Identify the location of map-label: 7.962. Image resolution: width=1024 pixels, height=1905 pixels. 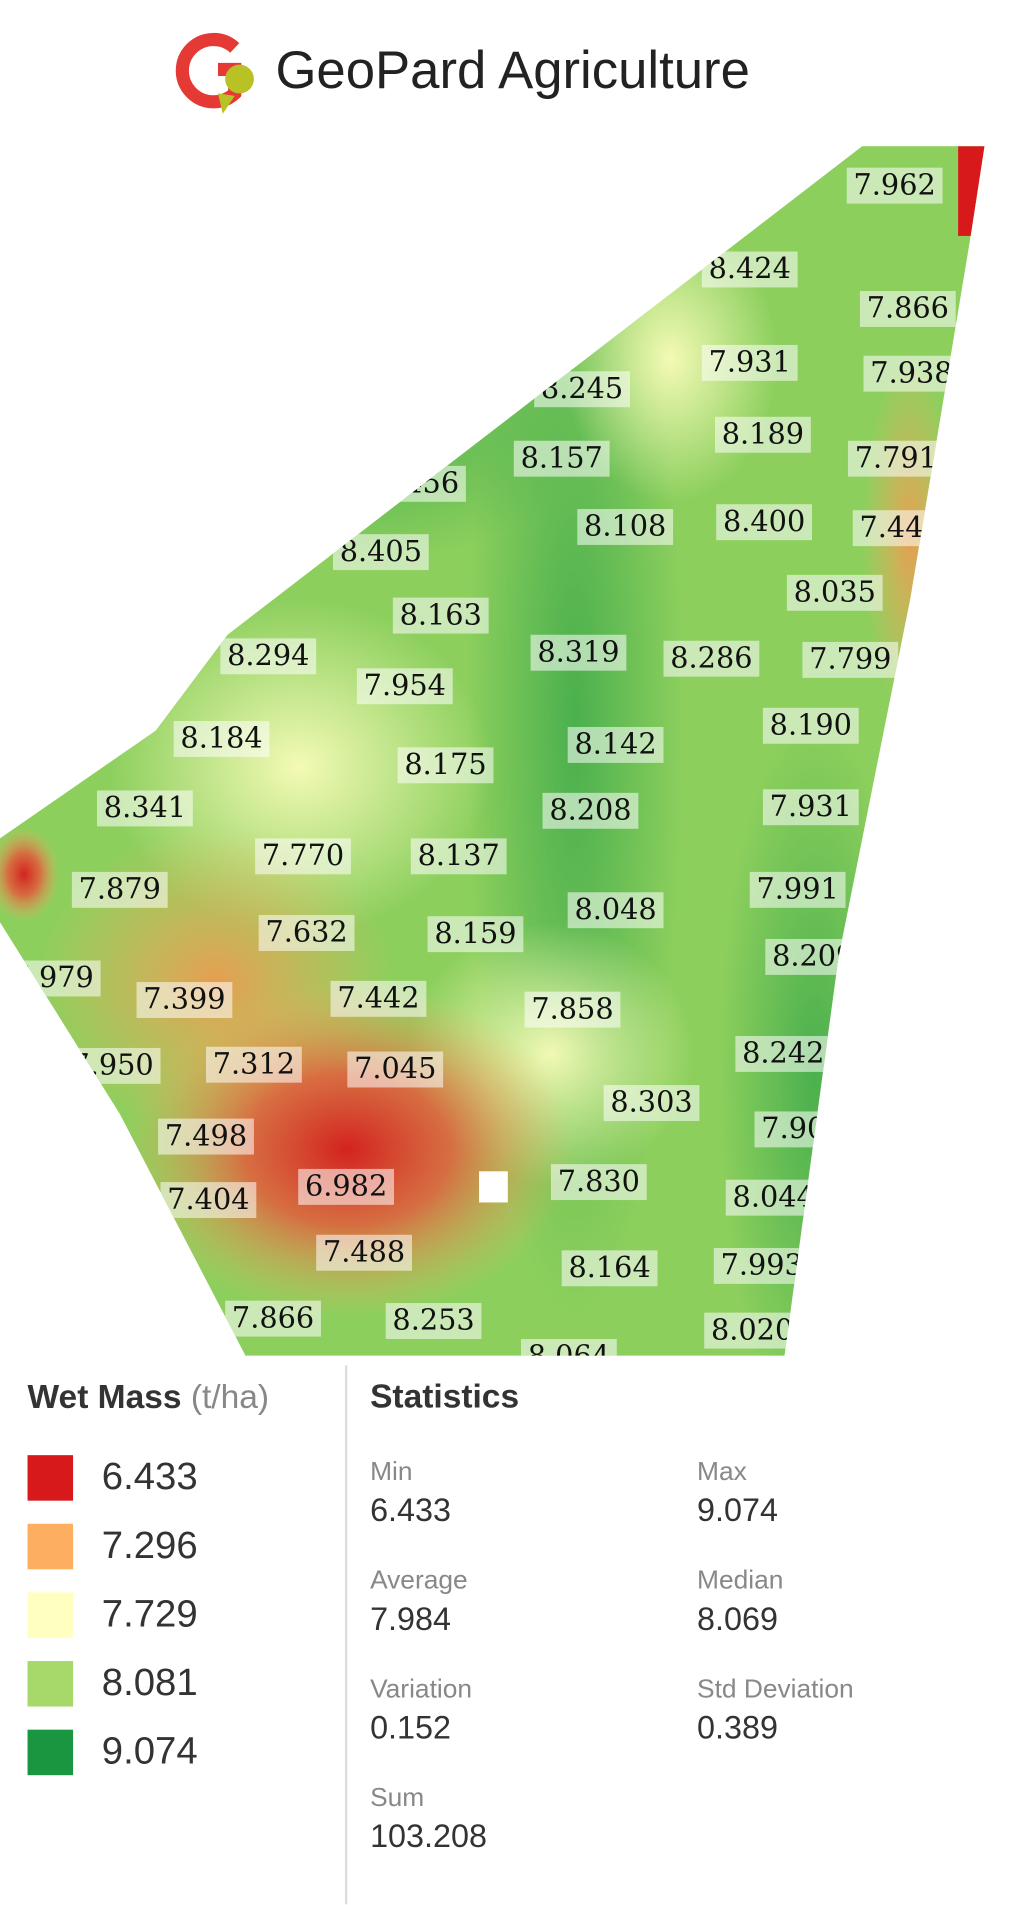
(895, 184).